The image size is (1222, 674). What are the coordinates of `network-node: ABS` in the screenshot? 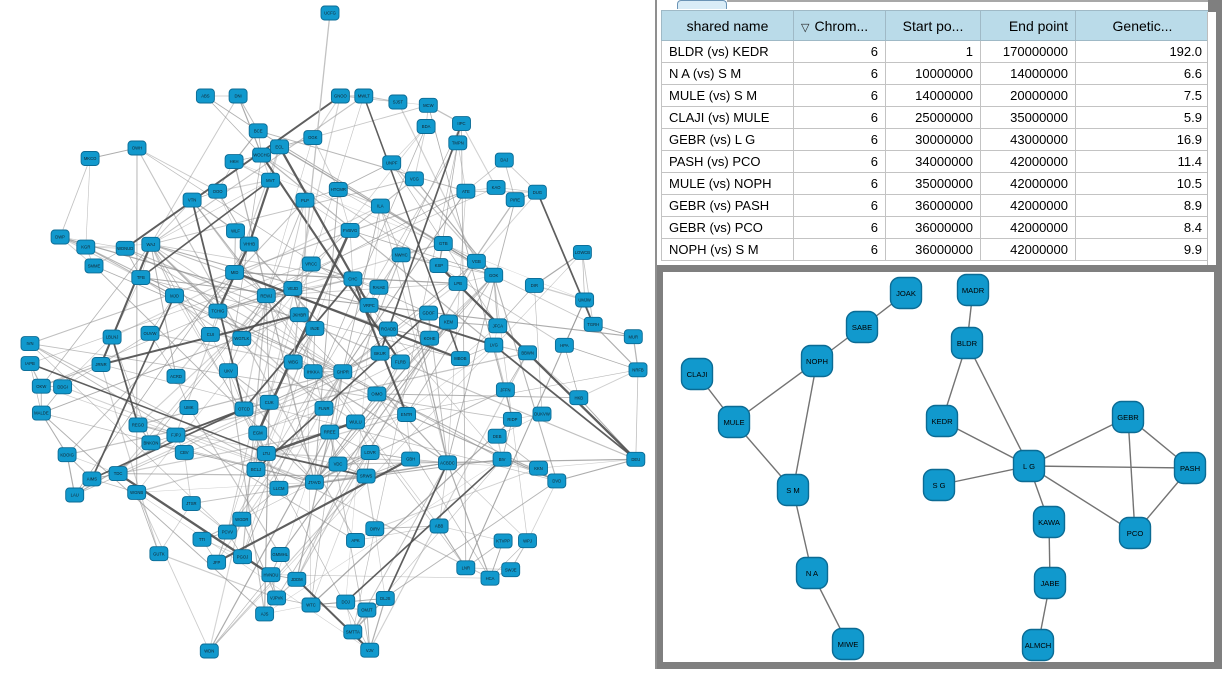 It's located at (205, 96).